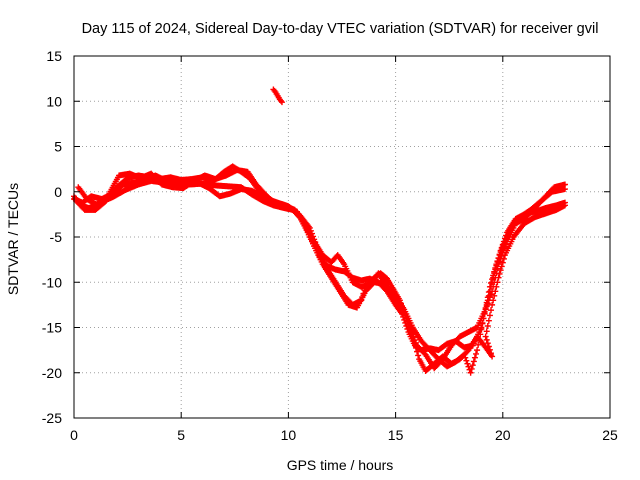 This screenshot has width=640, height=480. Describe the element at coordinates (54, 56) in the screenshot. I see `y-tick-label: 15` at that location.